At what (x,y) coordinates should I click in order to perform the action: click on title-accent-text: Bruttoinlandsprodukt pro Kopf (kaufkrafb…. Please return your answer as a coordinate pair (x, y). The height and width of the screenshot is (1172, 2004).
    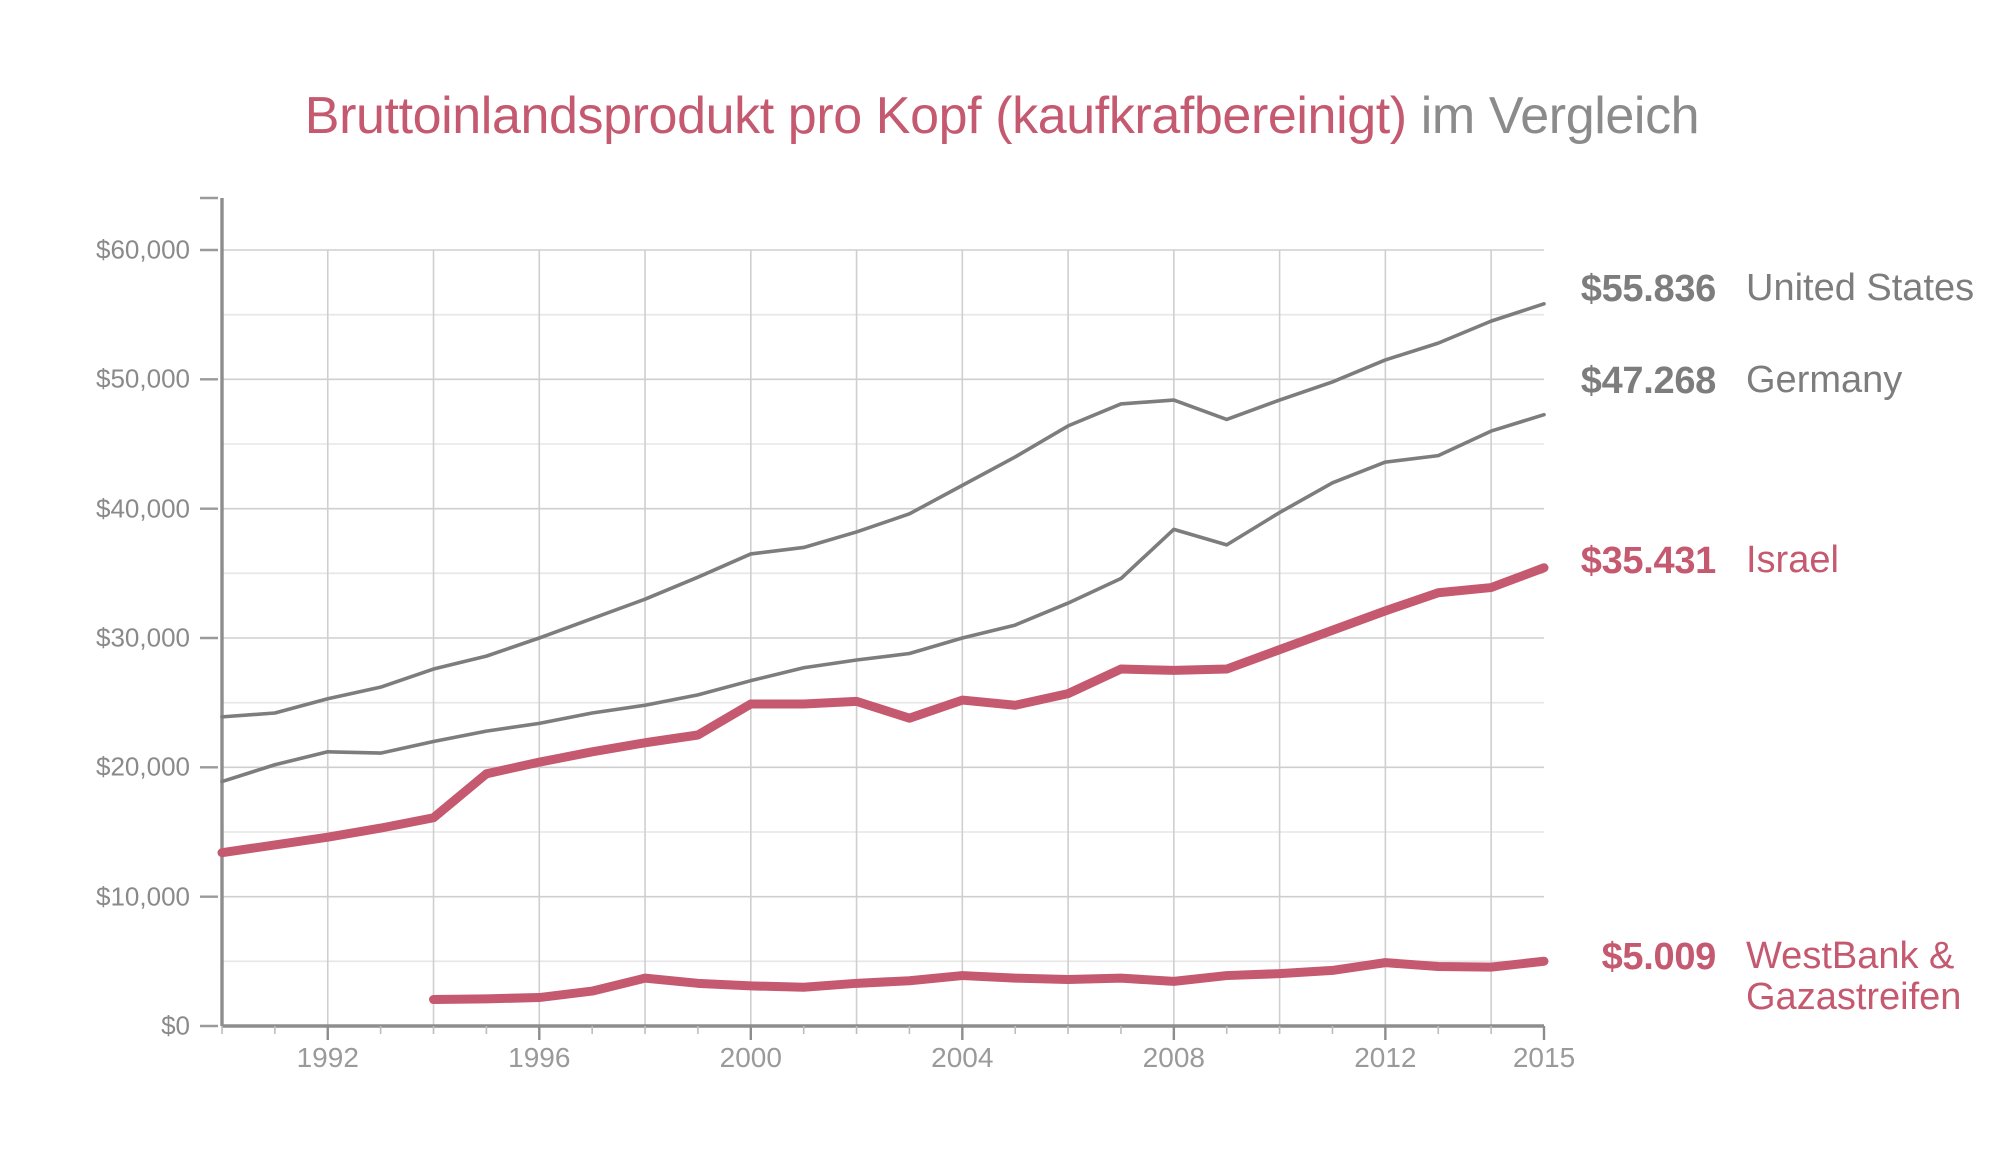
    Looking at the image, I should click on (855, 116).